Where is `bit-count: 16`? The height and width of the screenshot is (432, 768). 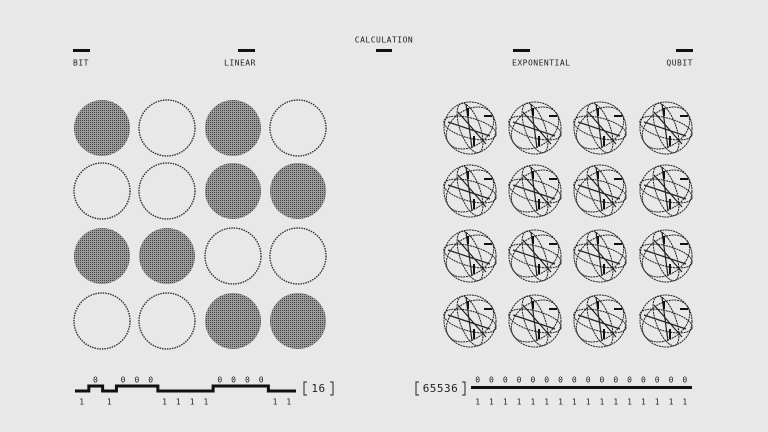 bit-count: 16 is located at coordinates (318, 388).